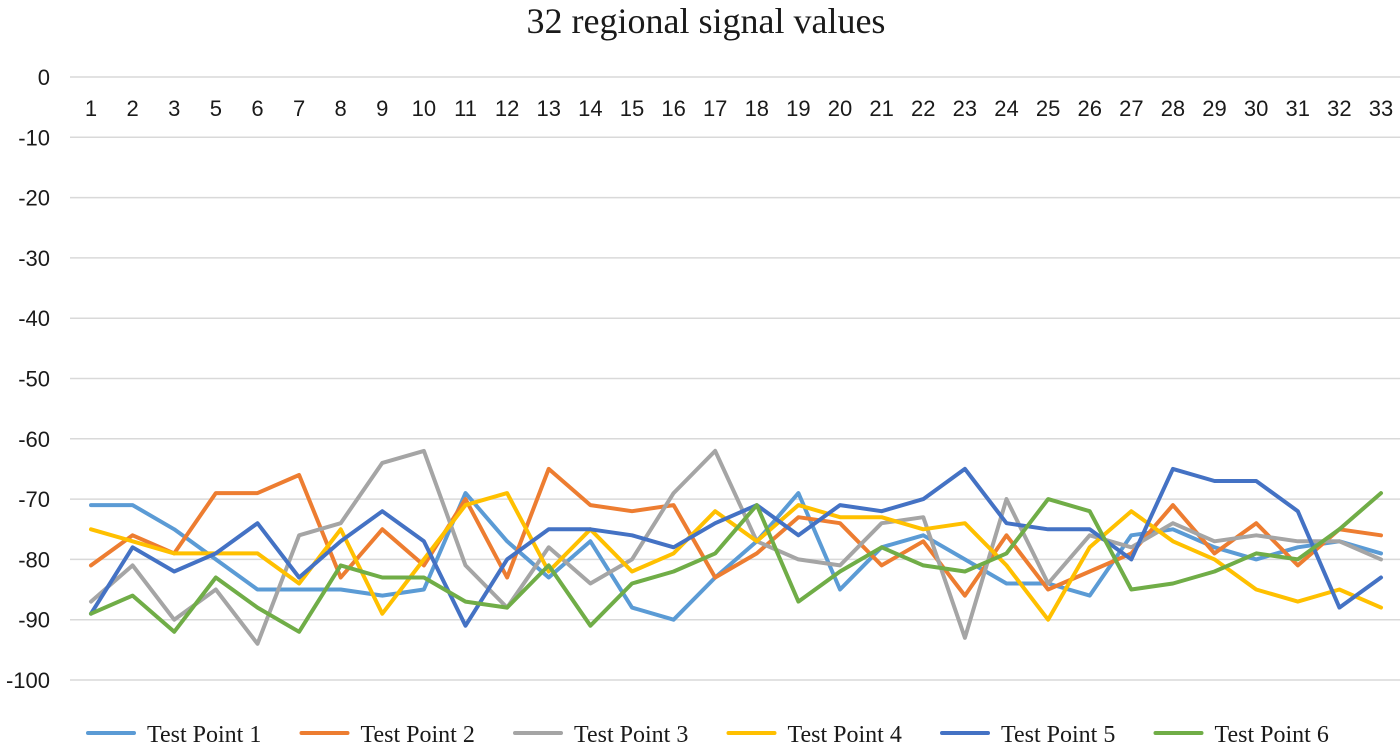 This screenshot has width=1400, height=748. Describe the element at coordinates (204, 735) in the screenshot. I see `legend-label: Test Point 1` at that location.